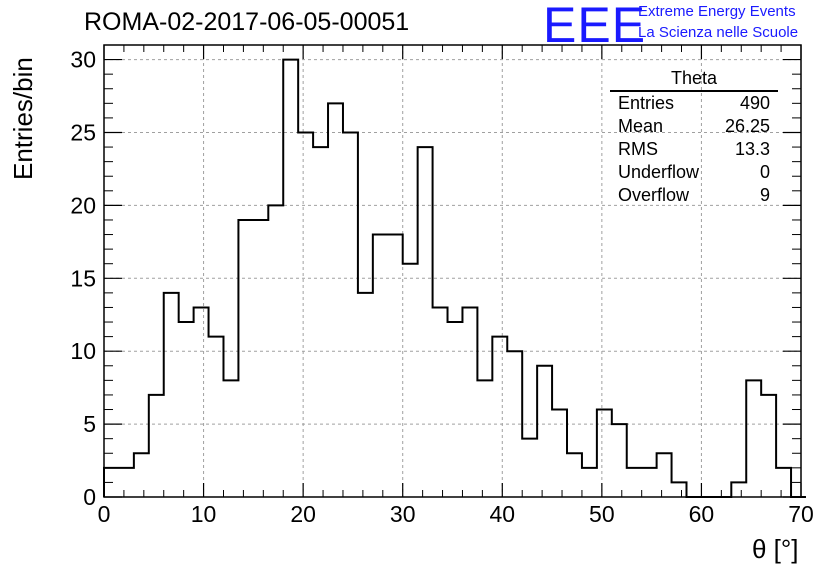 This screenshot has width=836, height=572. What do you see at coordinates (502, 514) in the screenshot?
I see `x-tick-label: 40` at bounding box center [502, 514].